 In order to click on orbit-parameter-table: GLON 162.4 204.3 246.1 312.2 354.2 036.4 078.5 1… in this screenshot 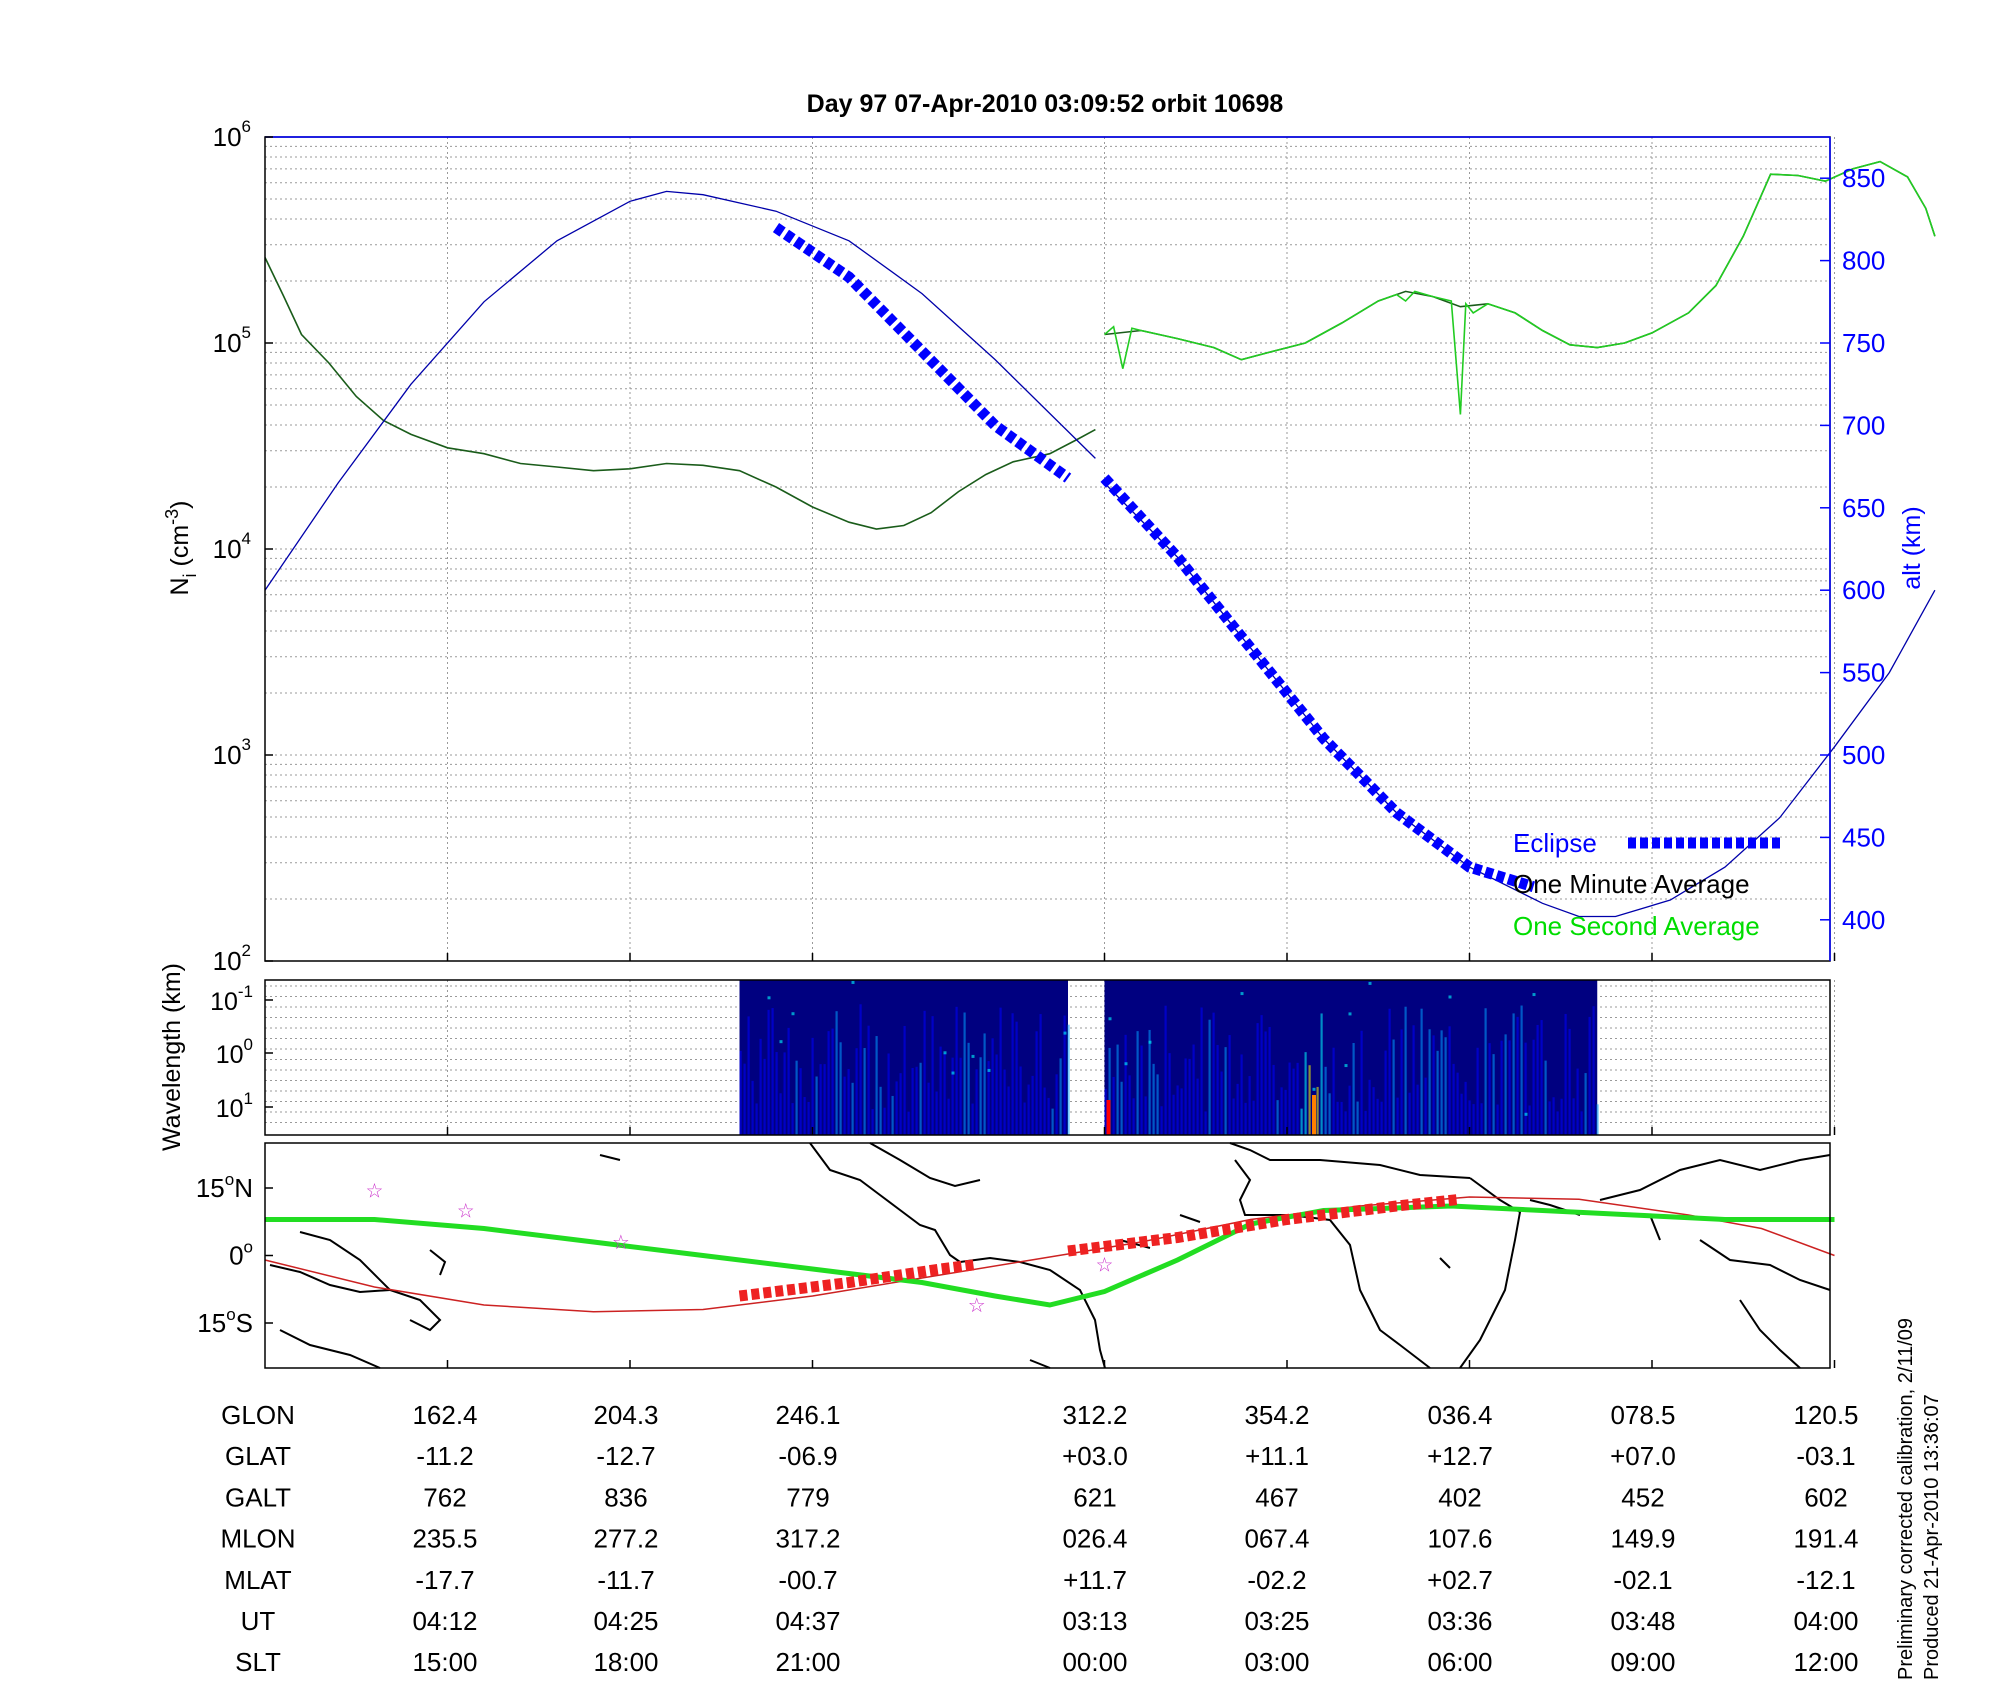, I will do `click(1039, 1538)`.